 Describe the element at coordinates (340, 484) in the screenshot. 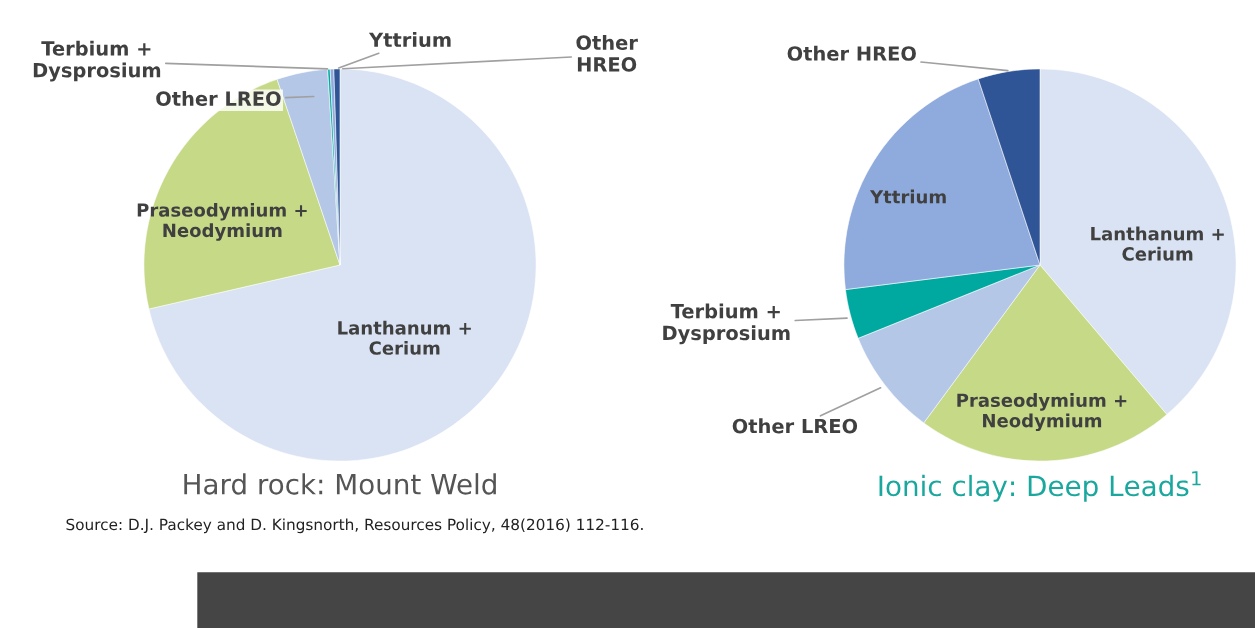

I see `text: Hard rock: Mount Weld` at that location.